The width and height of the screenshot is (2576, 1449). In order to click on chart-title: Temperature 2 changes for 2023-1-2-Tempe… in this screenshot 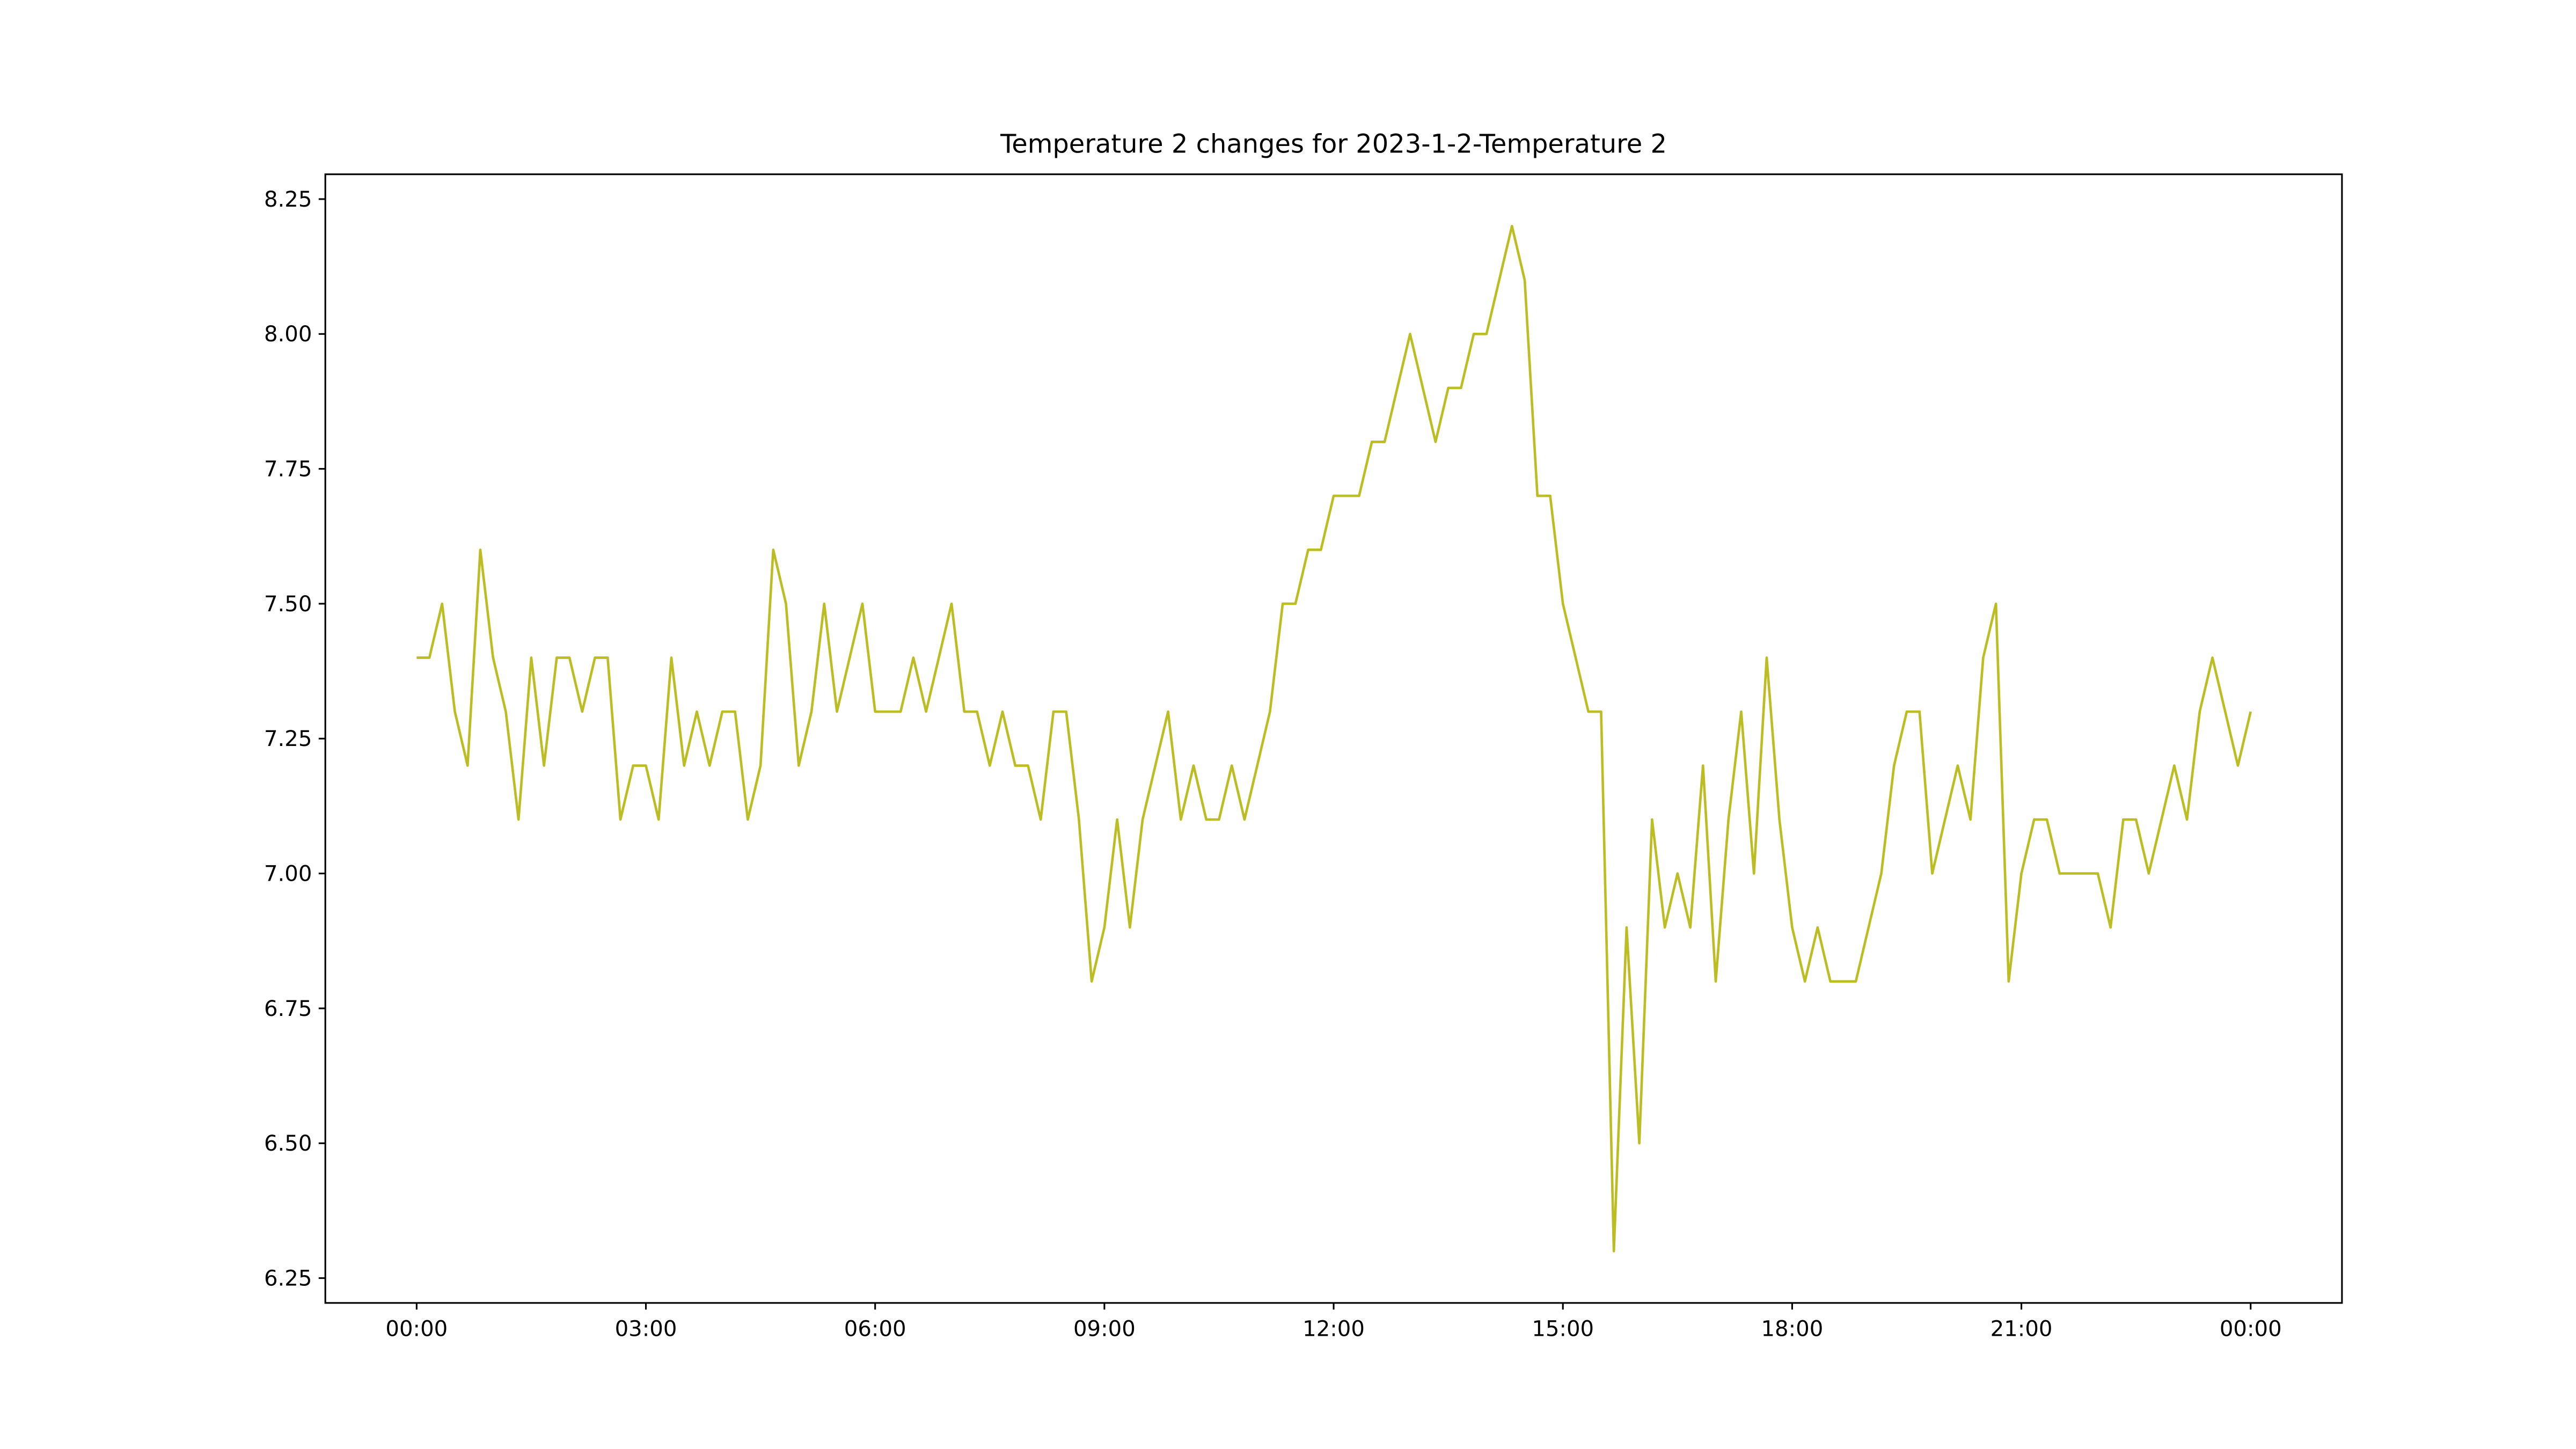, I will do `click(1333, 144)`.